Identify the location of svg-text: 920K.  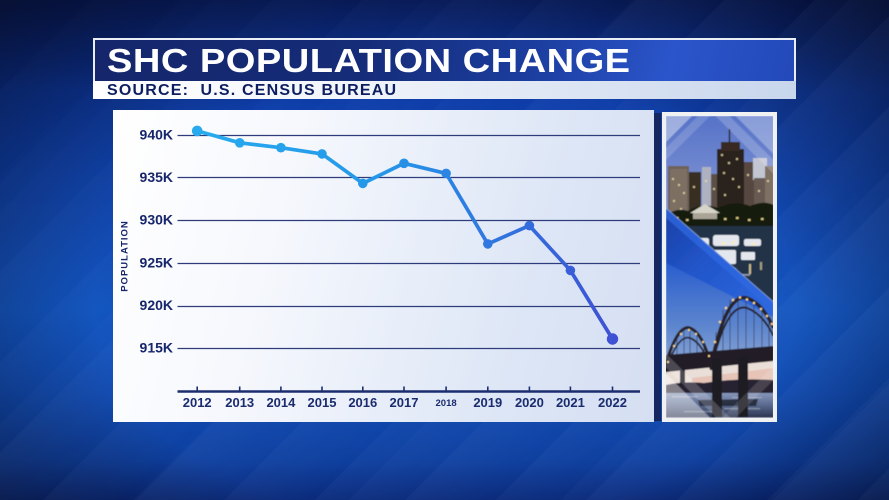
(156, 305).